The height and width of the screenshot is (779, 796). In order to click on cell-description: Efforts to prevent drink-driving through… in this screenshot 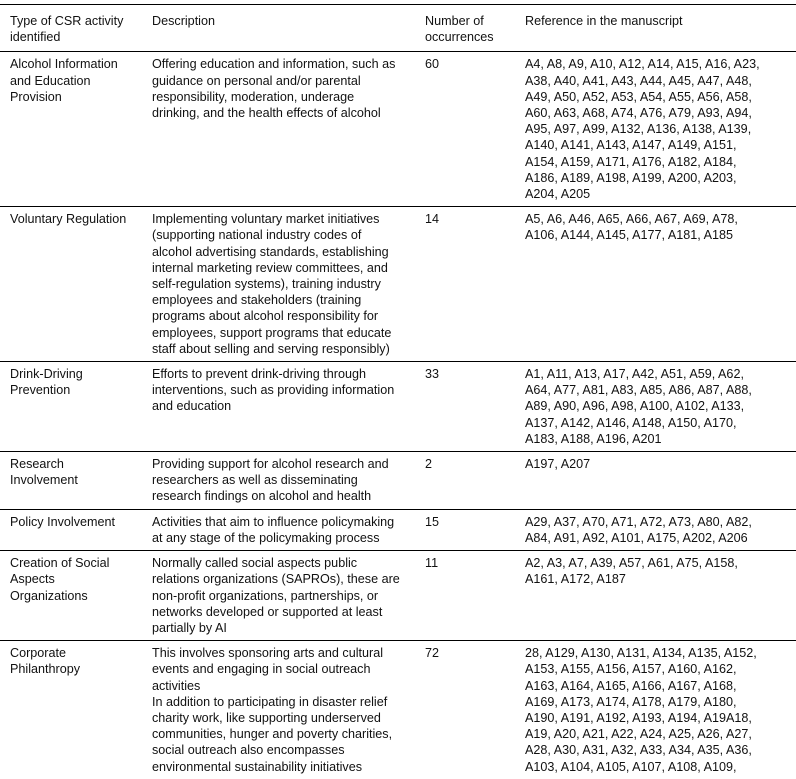, I will do `click(273, 390)`.